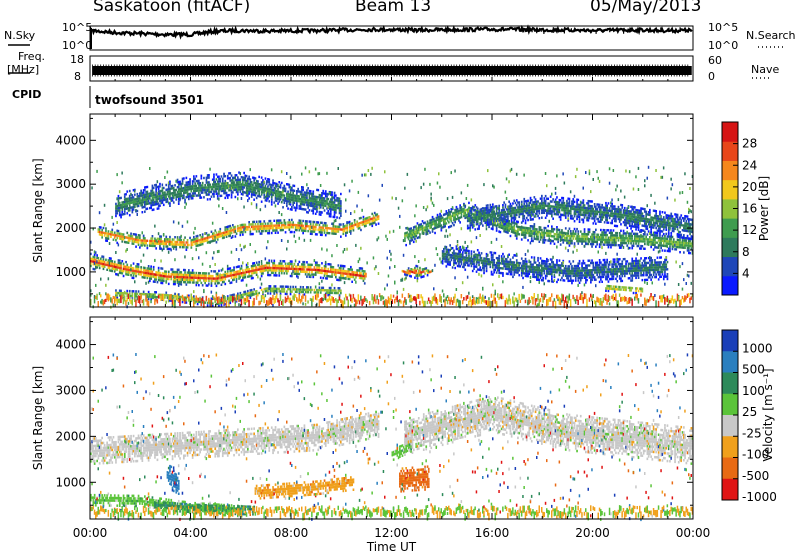 This screenshot has height=554, width=800. I want to click on nave-tick-top: 60, so click(715, 60).